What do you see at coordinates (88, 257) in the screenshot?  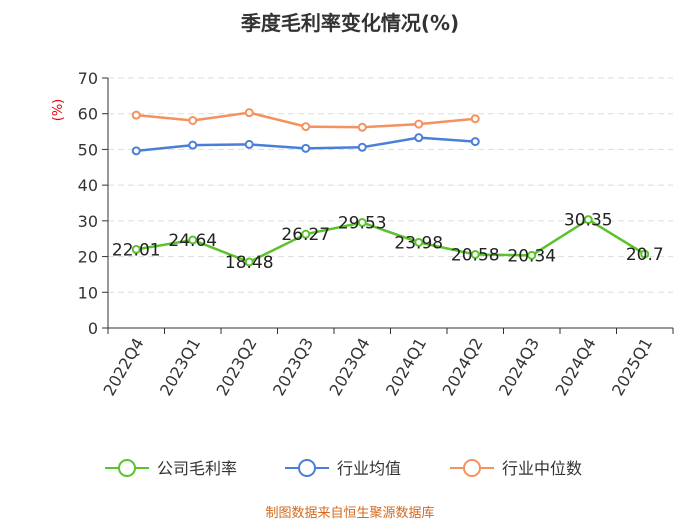 I see `y-tick-label: 20` at bounding box center [88, 257].